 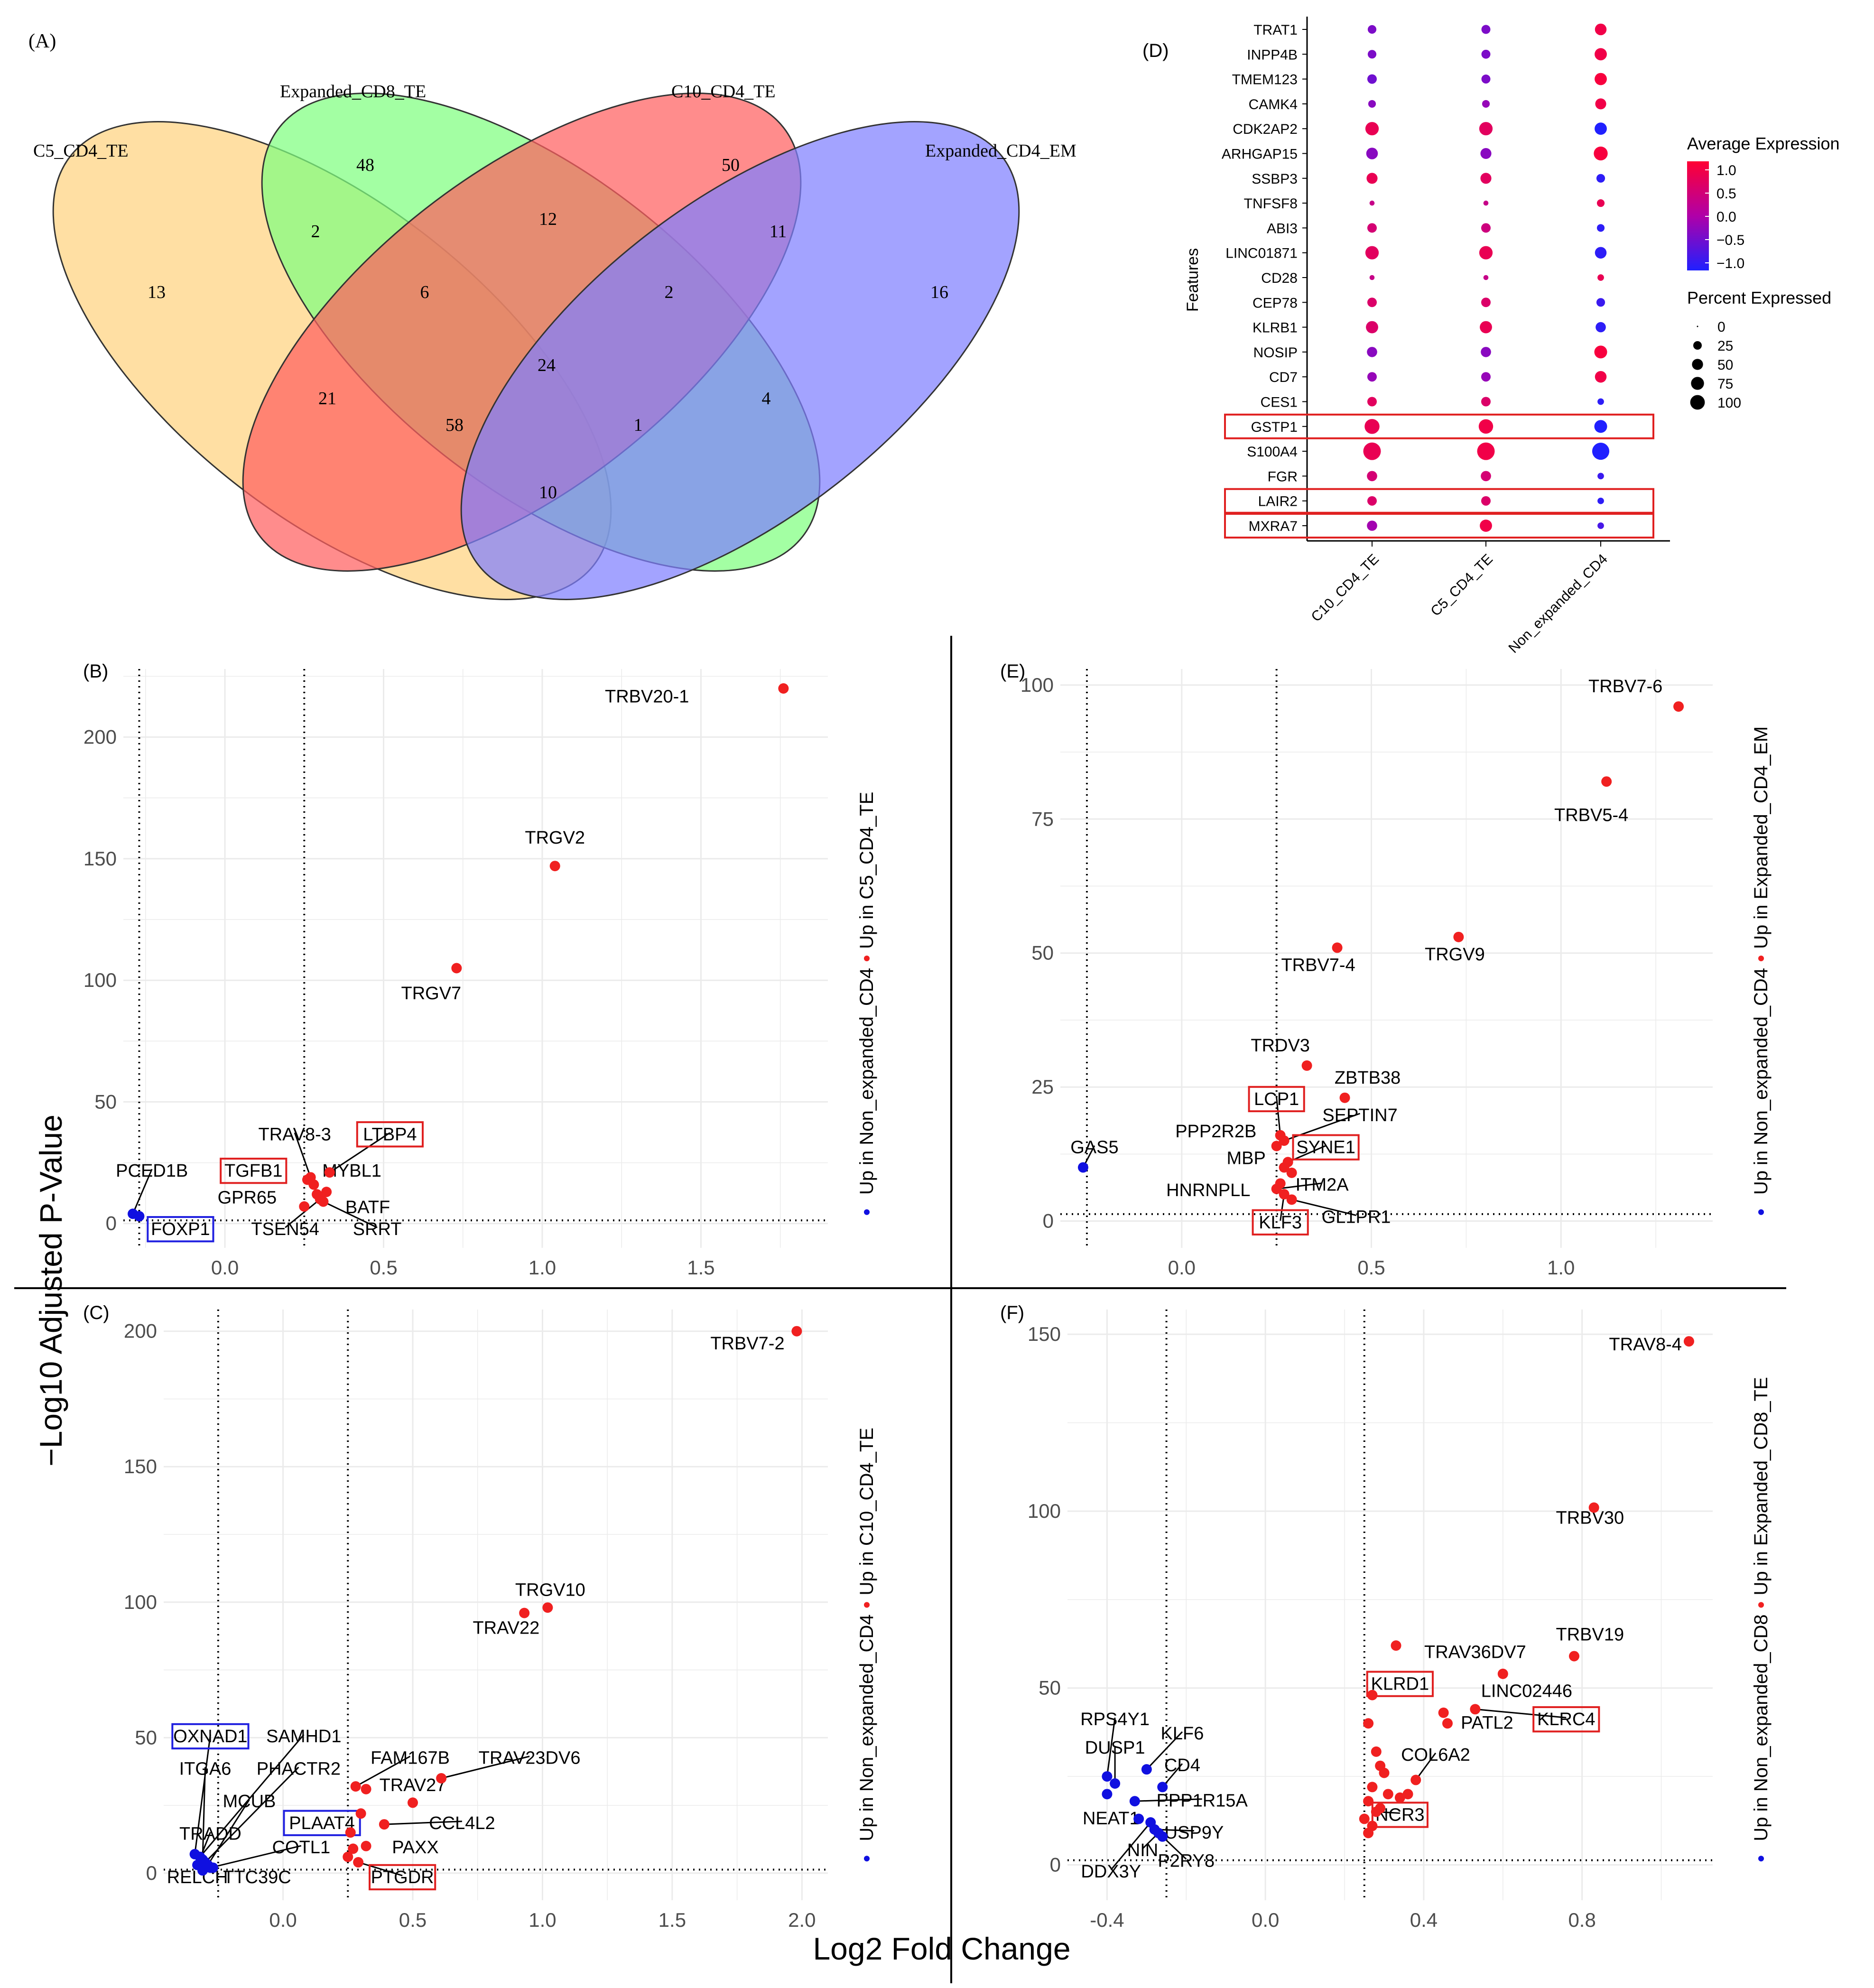 What do you see at coordinates (100, 859) in the screenshot?
I see `y-tick-label: 150` at bounding box center [100, 859].